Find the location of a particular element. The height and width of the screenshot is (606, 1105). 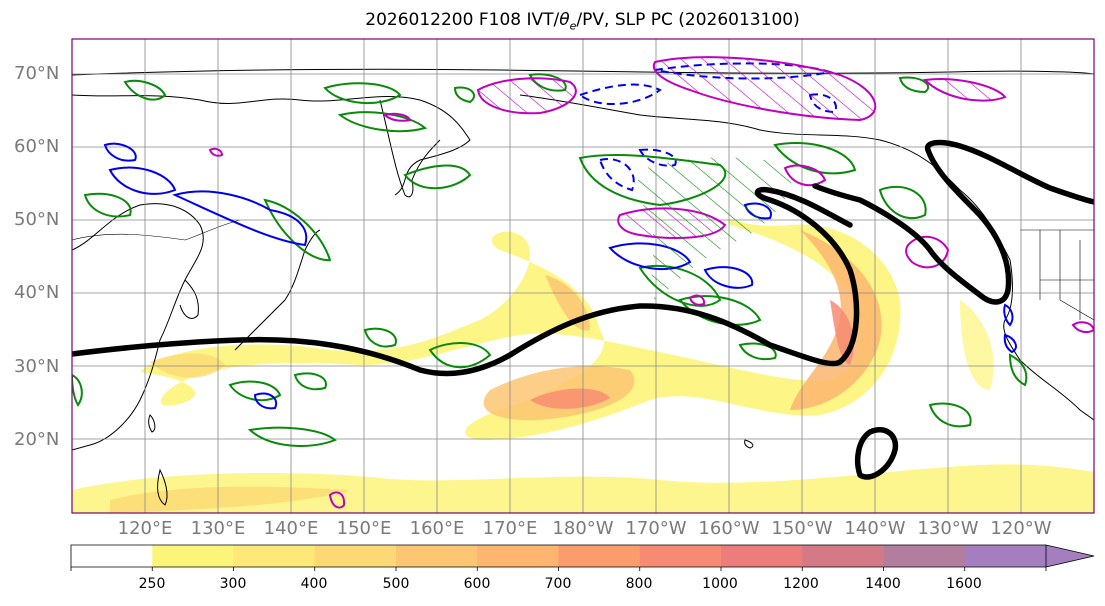

ivt-band-east is located at coordinates (836, 320).